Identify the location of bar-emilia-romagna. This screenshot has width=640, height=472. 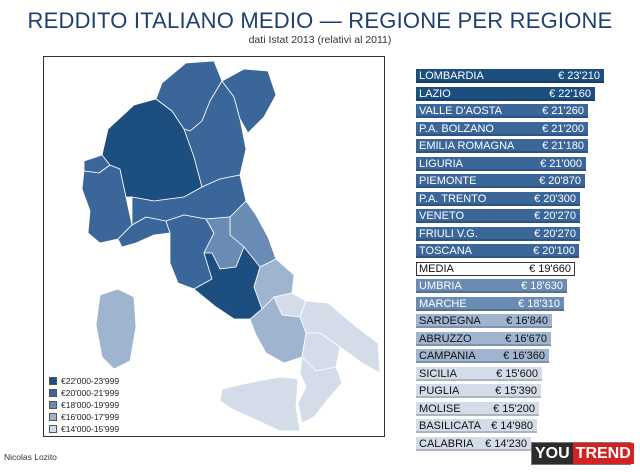
(502, 146).